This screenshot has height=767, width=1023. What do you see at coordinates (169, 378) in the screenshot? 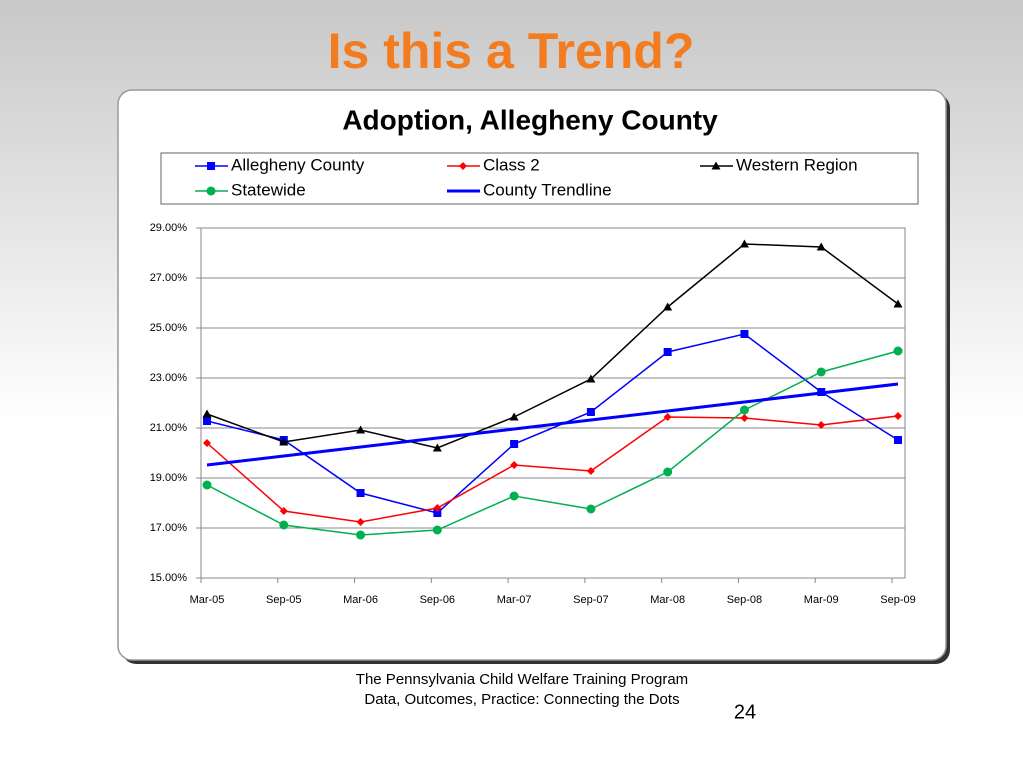
I see `y-tick-label: 23.00%` at bounding box center [169, 378].